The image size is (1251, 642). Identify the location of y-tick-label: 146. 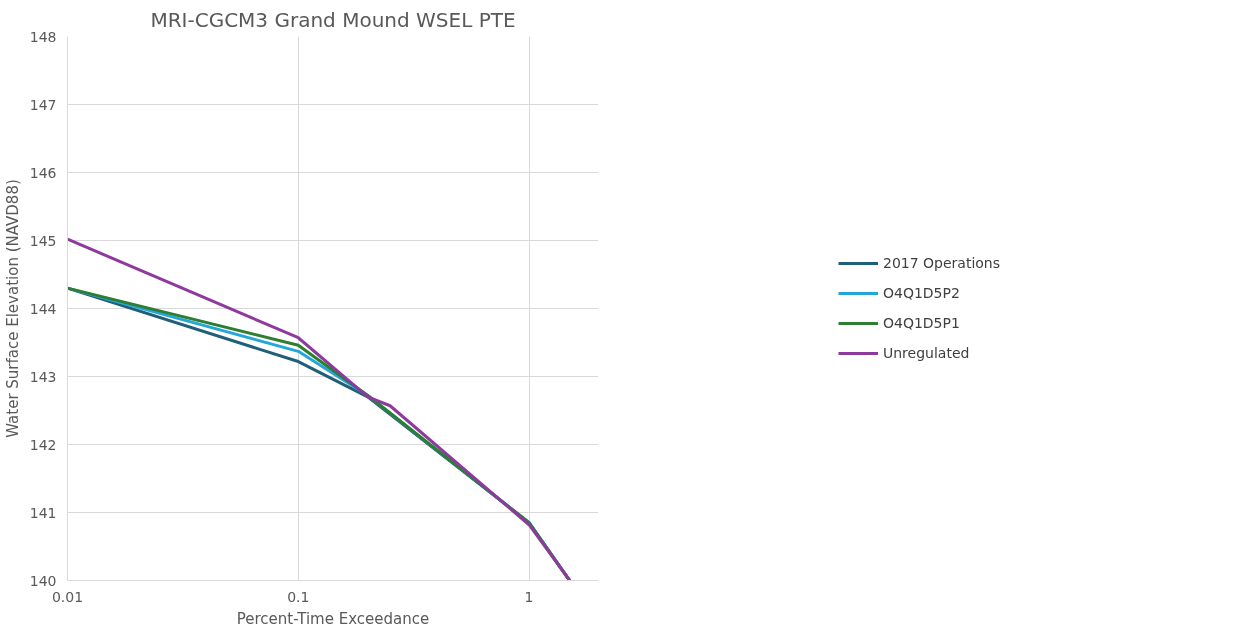
(43, 172).